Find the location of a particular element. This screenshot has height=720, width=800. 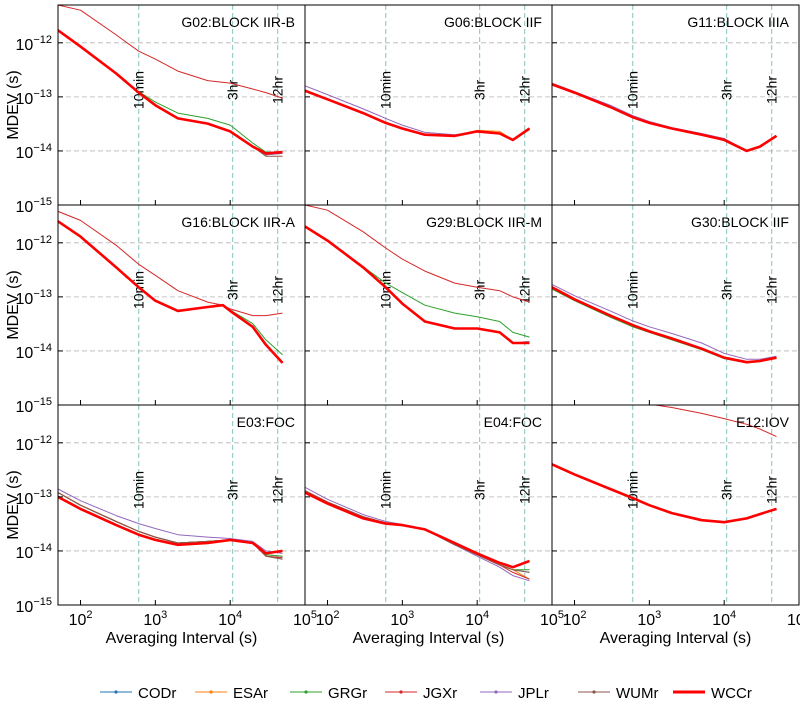

legend: CODr ESAr GRGr JGXr JPLr WUMr WCCr is located at coordinates (426, 693).